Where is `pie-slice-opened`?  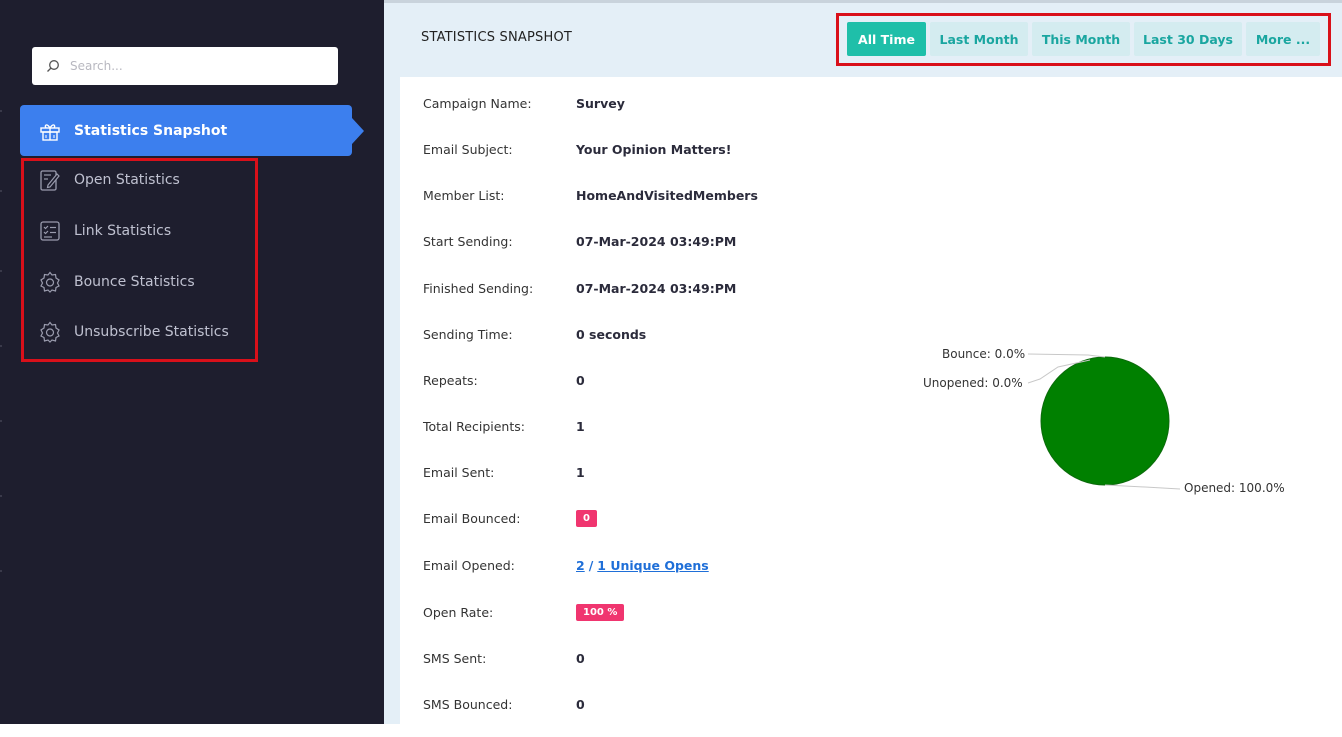
pie-slice-opened is located at coordinates (1105, 421).